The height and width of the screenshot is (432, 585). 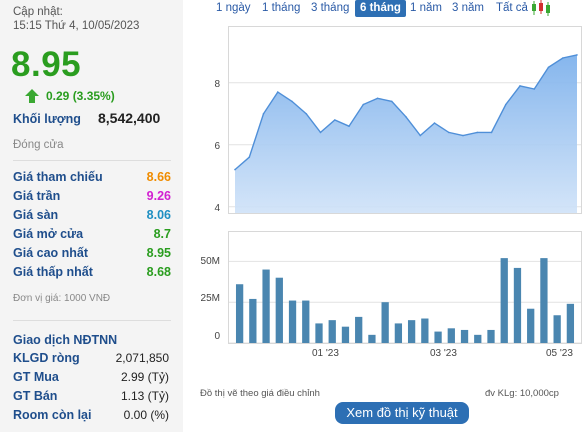 I want to click on foreign-room-left: Room còn lại 0.00 (%), so click(x=91, y=417).